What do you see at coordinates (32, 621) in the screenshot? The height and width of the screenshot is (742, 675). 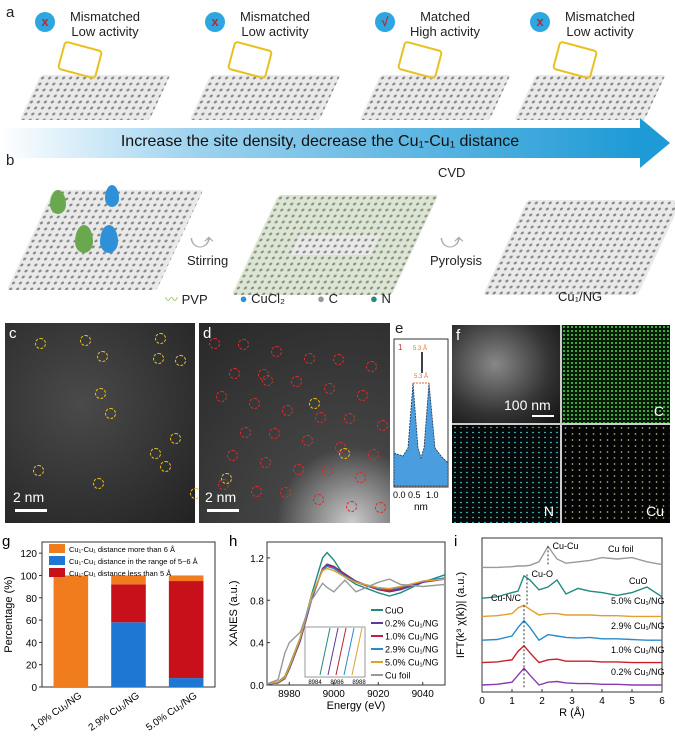 I see `y-tick-label: 60` at bounding box center [32, 621].